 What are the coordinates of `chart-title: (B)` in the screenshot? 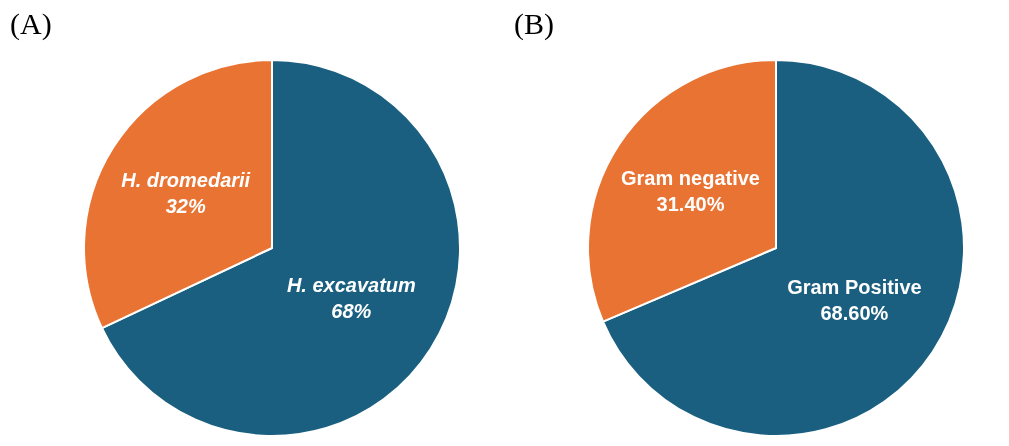 It's located at (534, 24).